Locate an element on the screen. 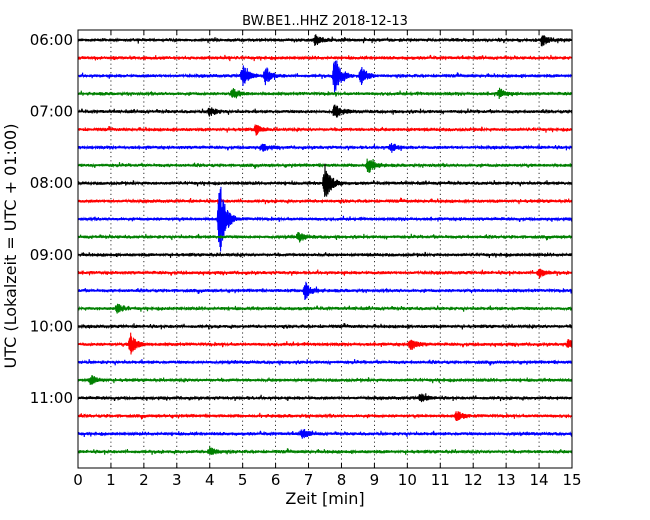  x-tick-label: 13 is located at coordinates (506, 480).